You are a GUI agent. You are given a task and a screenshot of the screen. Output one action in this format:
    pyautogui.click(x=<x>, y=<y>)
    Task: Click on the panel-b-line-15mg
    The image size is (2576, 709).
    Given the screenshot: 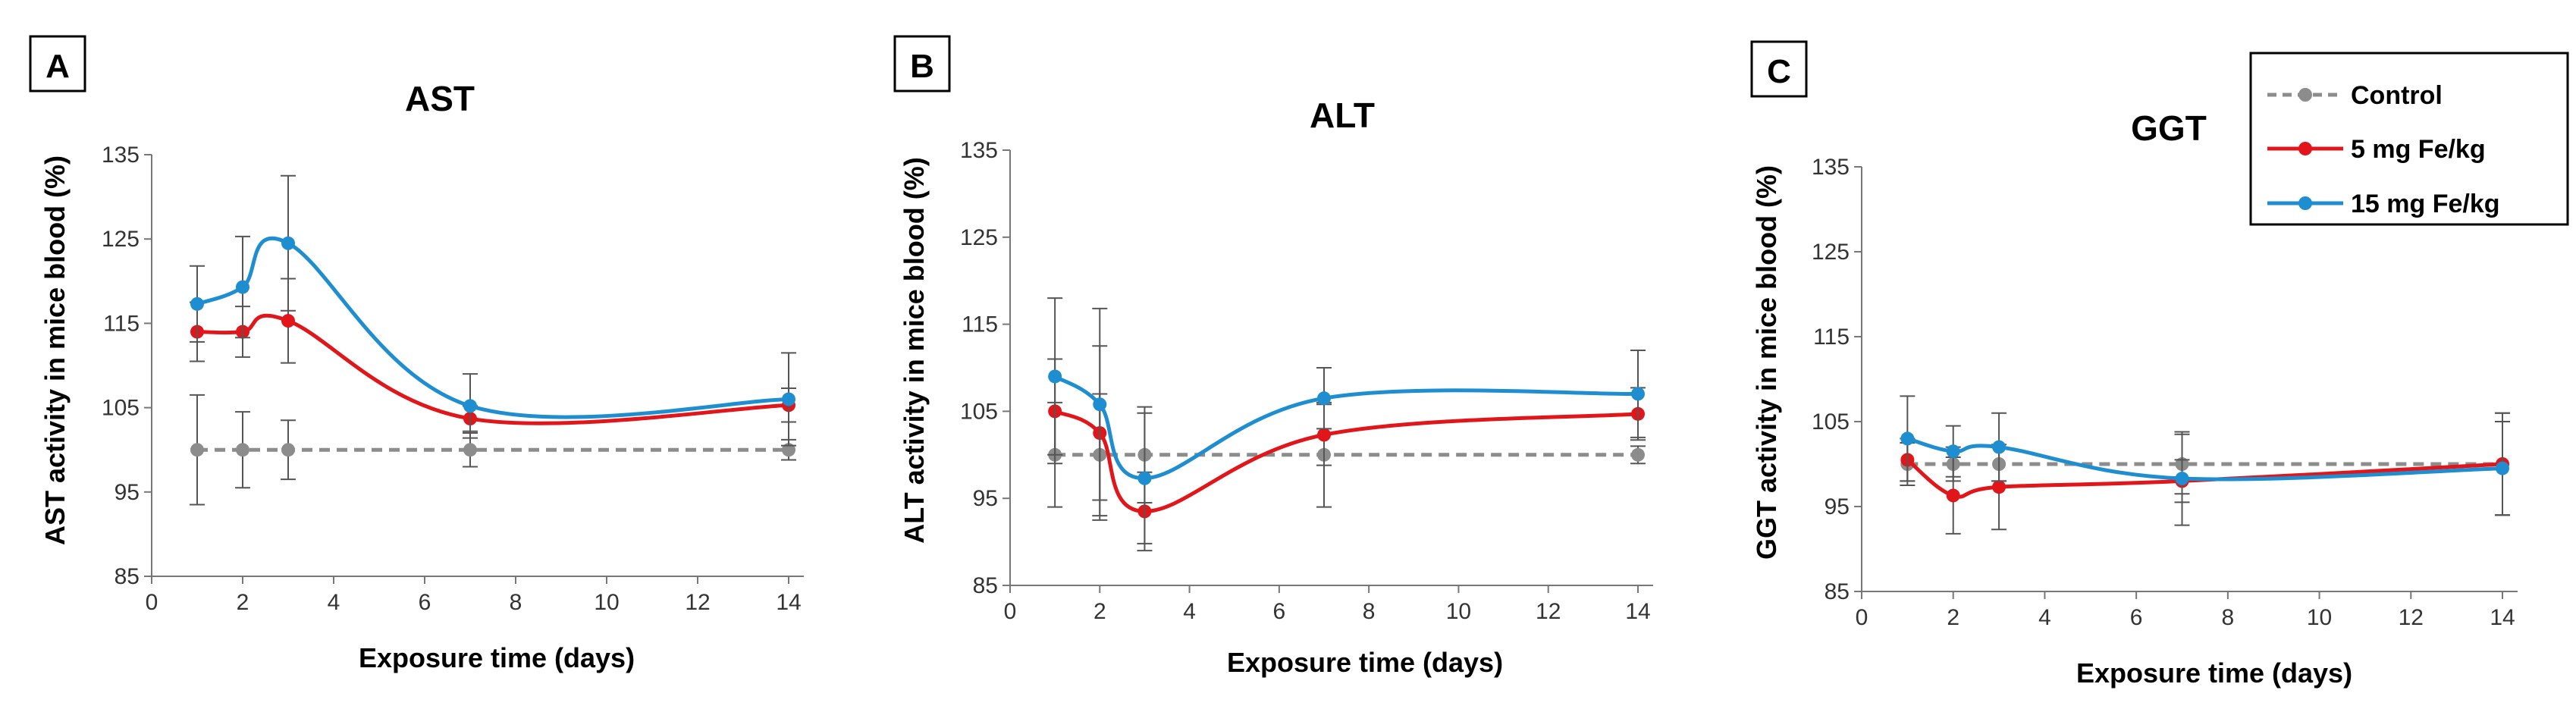 What is the action you would take?
    pyautogui.click(x=1346, y=428)
    